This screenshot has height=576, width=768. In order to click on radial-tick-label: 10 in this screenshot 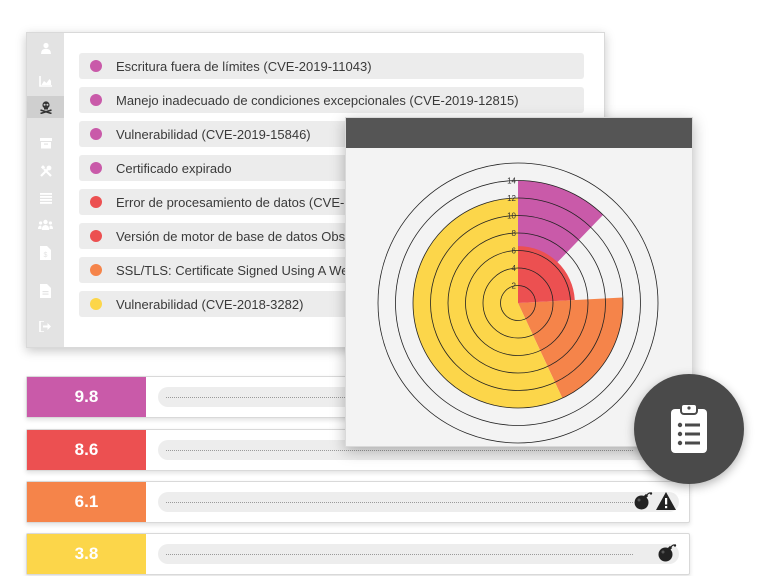, I will do `click(511, 216)`.